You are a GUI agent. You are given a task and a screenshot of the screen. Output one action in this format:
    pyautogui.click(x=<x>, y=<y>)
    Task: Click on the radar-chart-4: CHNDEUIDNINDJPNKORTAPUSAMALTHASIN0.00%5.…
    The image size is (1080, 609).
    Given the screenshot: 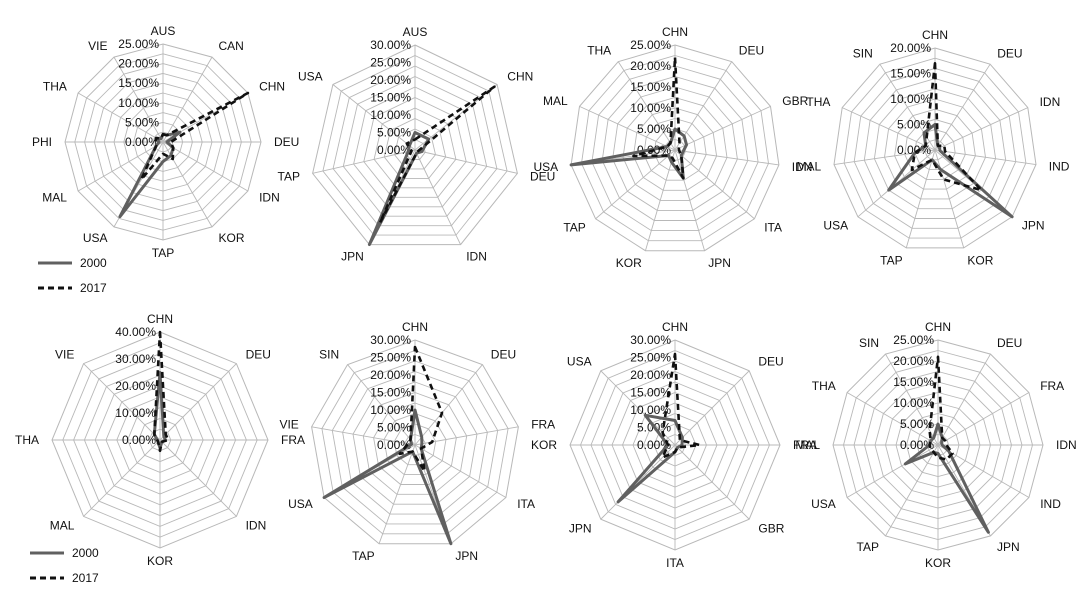 What is the action you would take?
    pyautogui.click(x=933, y=147)
    